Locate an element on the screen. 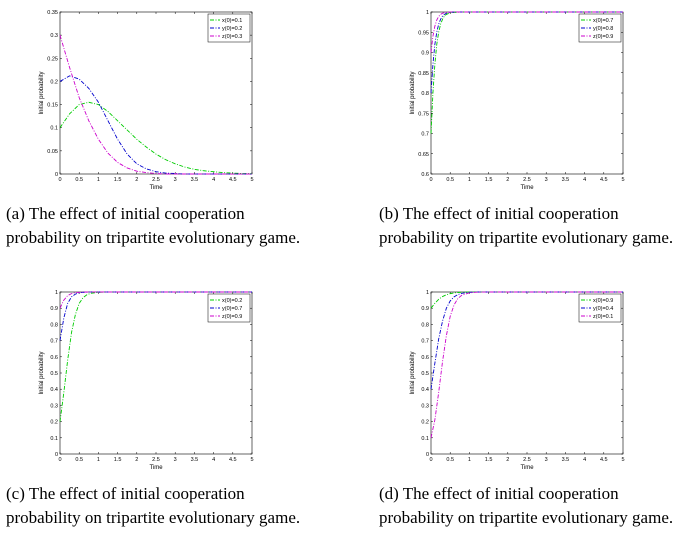 Image resolution: width=686 pixels, height=560 pixels. y-tick-label: 0.5 is located at coordinates (54, 374).